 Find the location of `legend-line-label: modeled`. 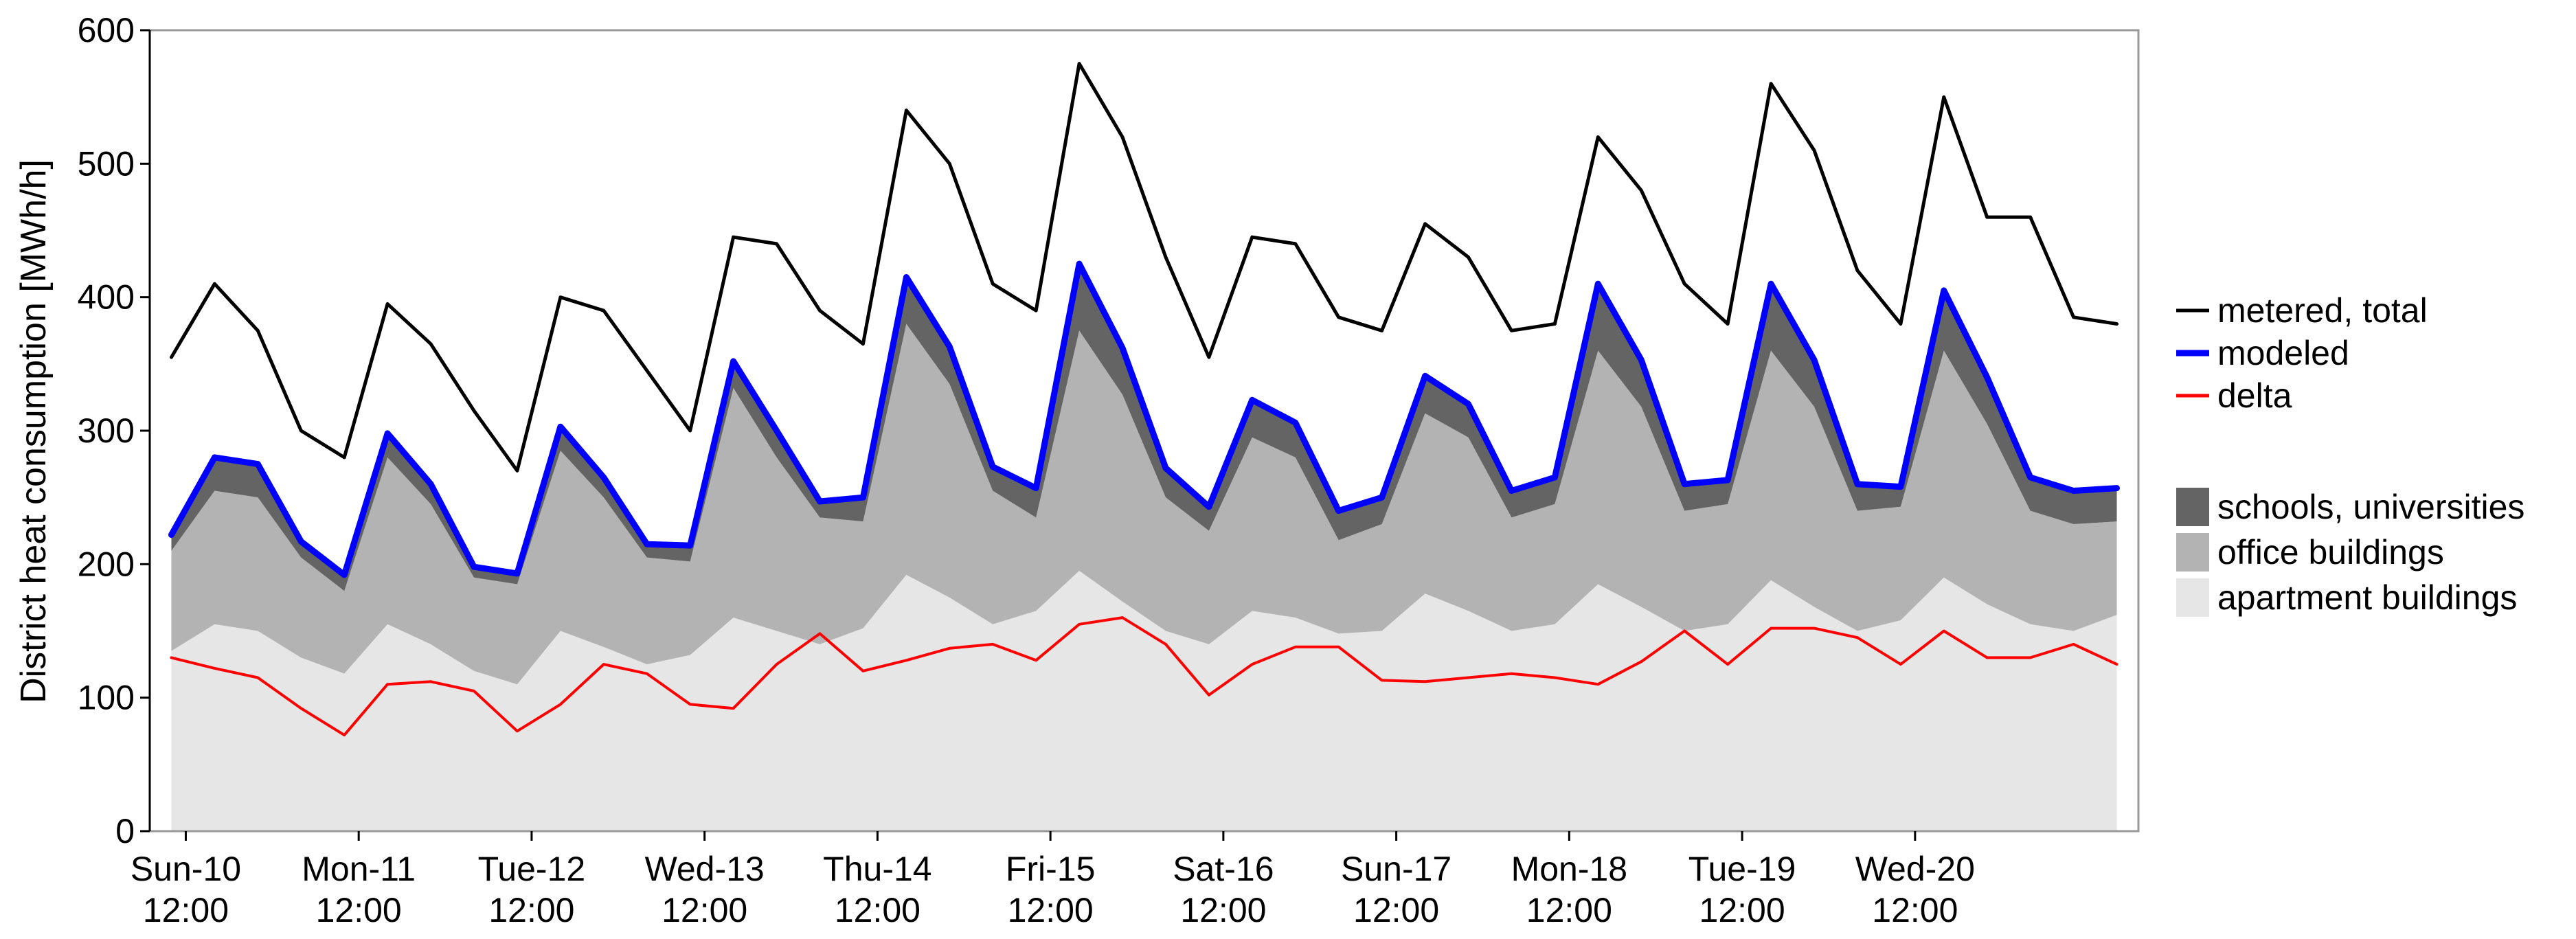

legend-line-label: modeled is located at coordinates (2283, 353).